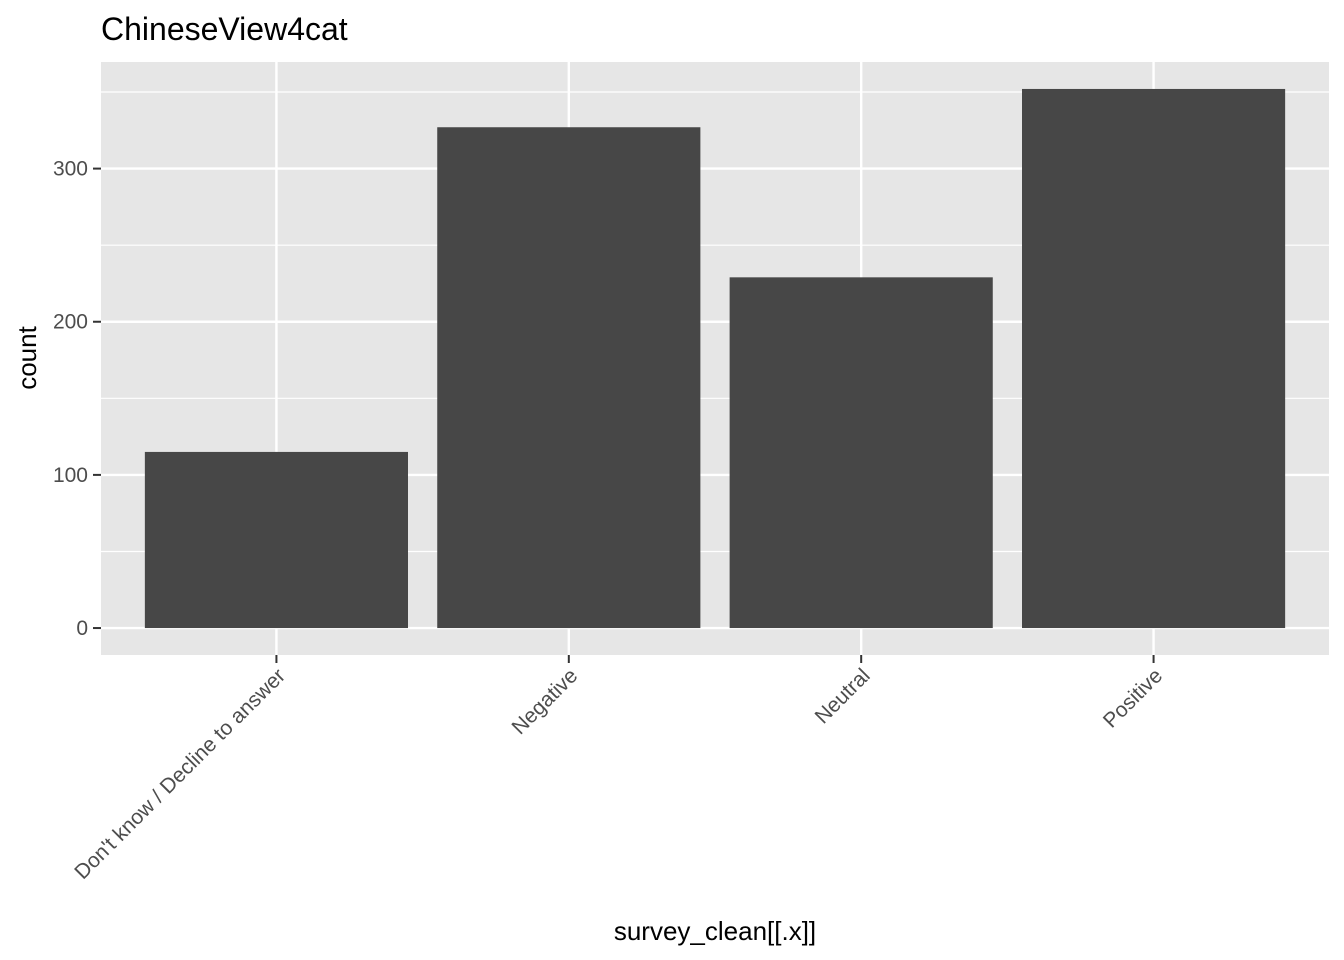 The image size is (1344, 960). What do you see at coordinates (544, 701) in the screenshot?
I see `x-tick-label: Negative` at bounding box center [544, 701].